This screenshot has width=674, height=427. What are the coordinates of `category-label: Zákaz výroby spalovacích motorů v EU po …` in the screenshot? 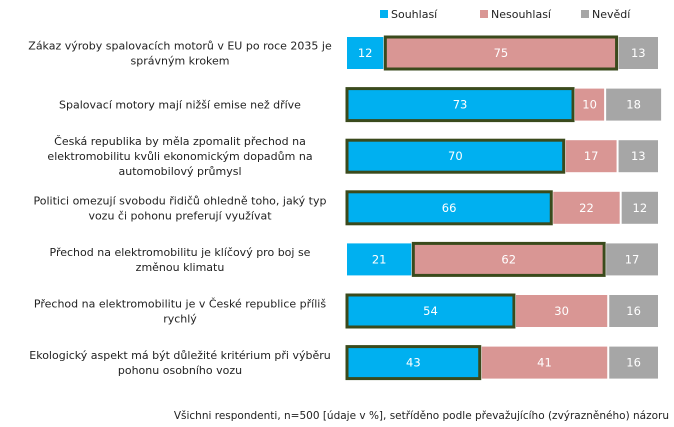 It's located at (180, 54).